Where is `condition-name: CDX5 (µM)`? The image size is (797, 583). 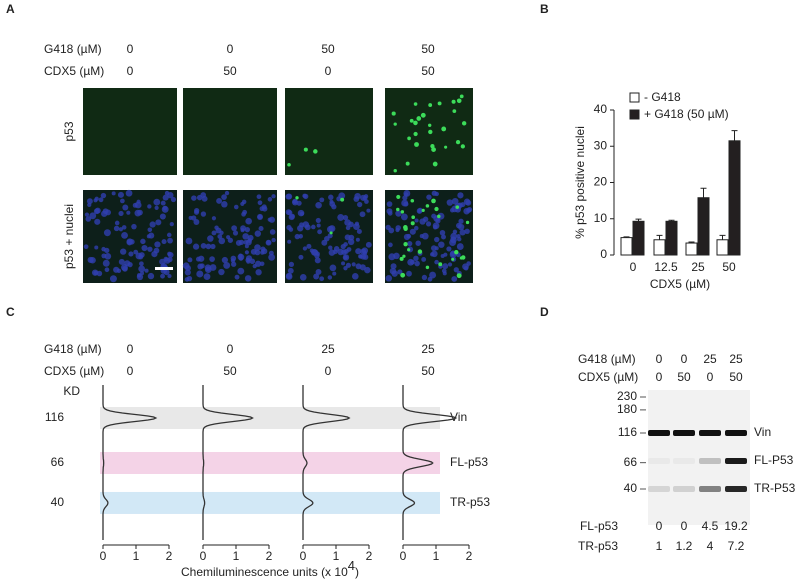 condition-name: CDX5 (µM) is located at coordinates (608, 377).